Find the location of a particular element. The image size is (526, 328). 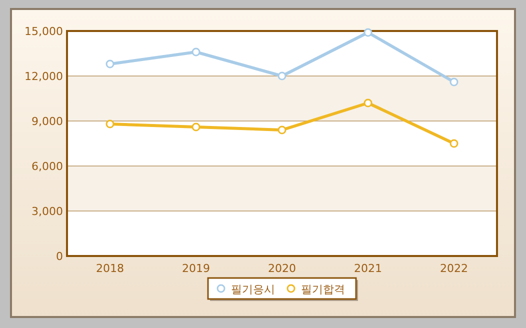

y-tick-label: 6,000 is located at coordinates (47, 166).